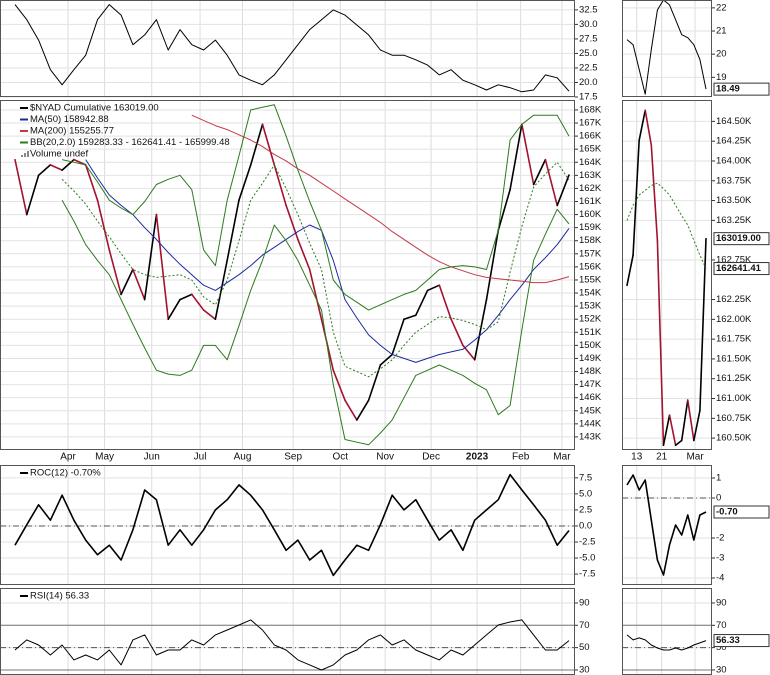 This screenshot has width=770, height=675. I want to click on legend-label: RSI(14) 56.33, so click(59, 596).